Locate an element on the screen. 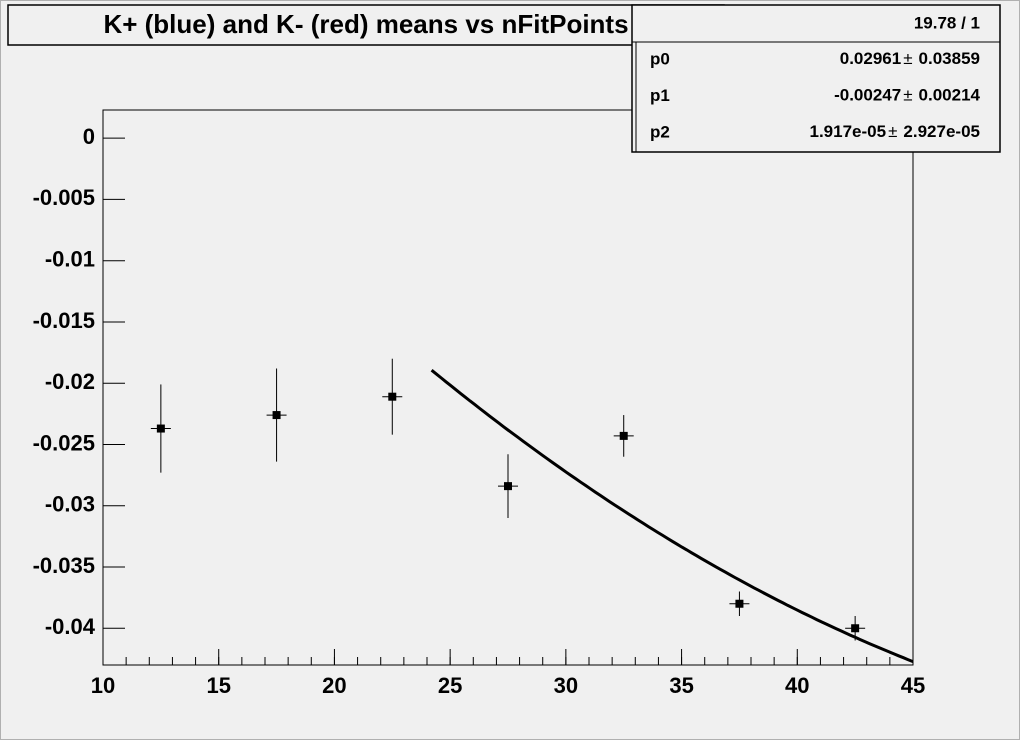 This screenshot has width=1020, height=740. param-error: 0.03859 is located at coordinates (949, 58).